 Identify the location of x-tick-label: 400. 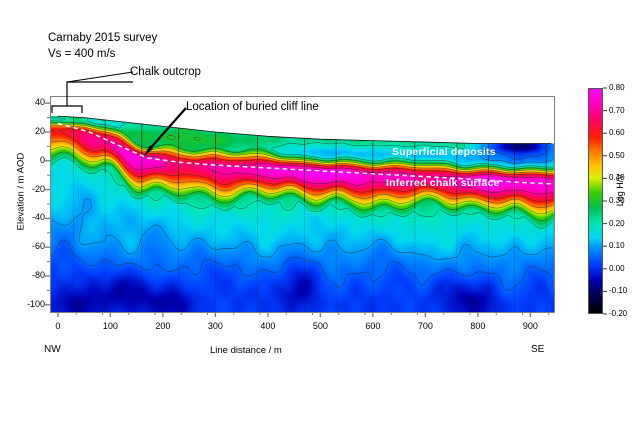
(268, 326).